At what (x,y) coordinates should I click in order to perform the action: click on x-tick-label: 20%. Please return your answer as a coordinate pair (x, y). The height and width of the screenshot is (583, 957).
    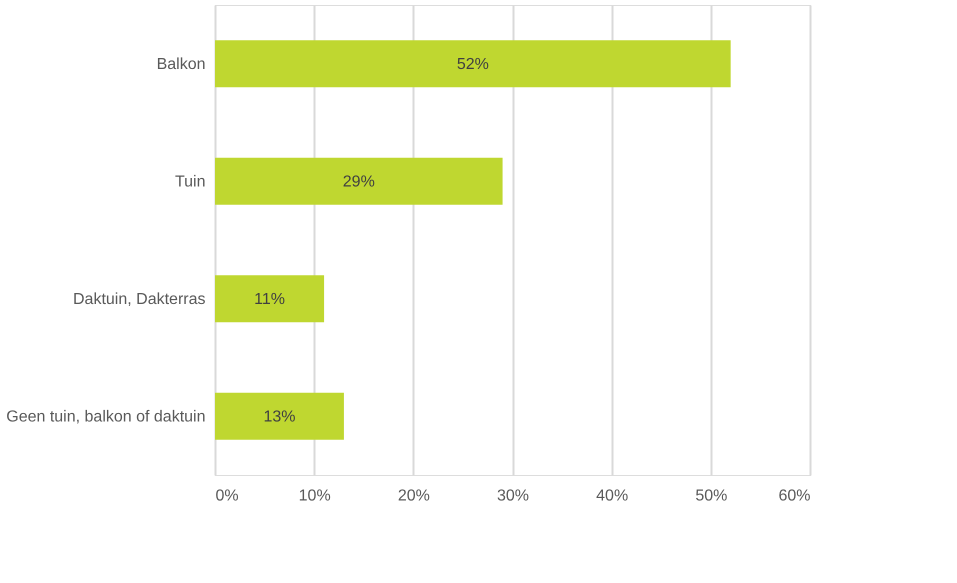
    Looking at the image, I should click on (414, 496).